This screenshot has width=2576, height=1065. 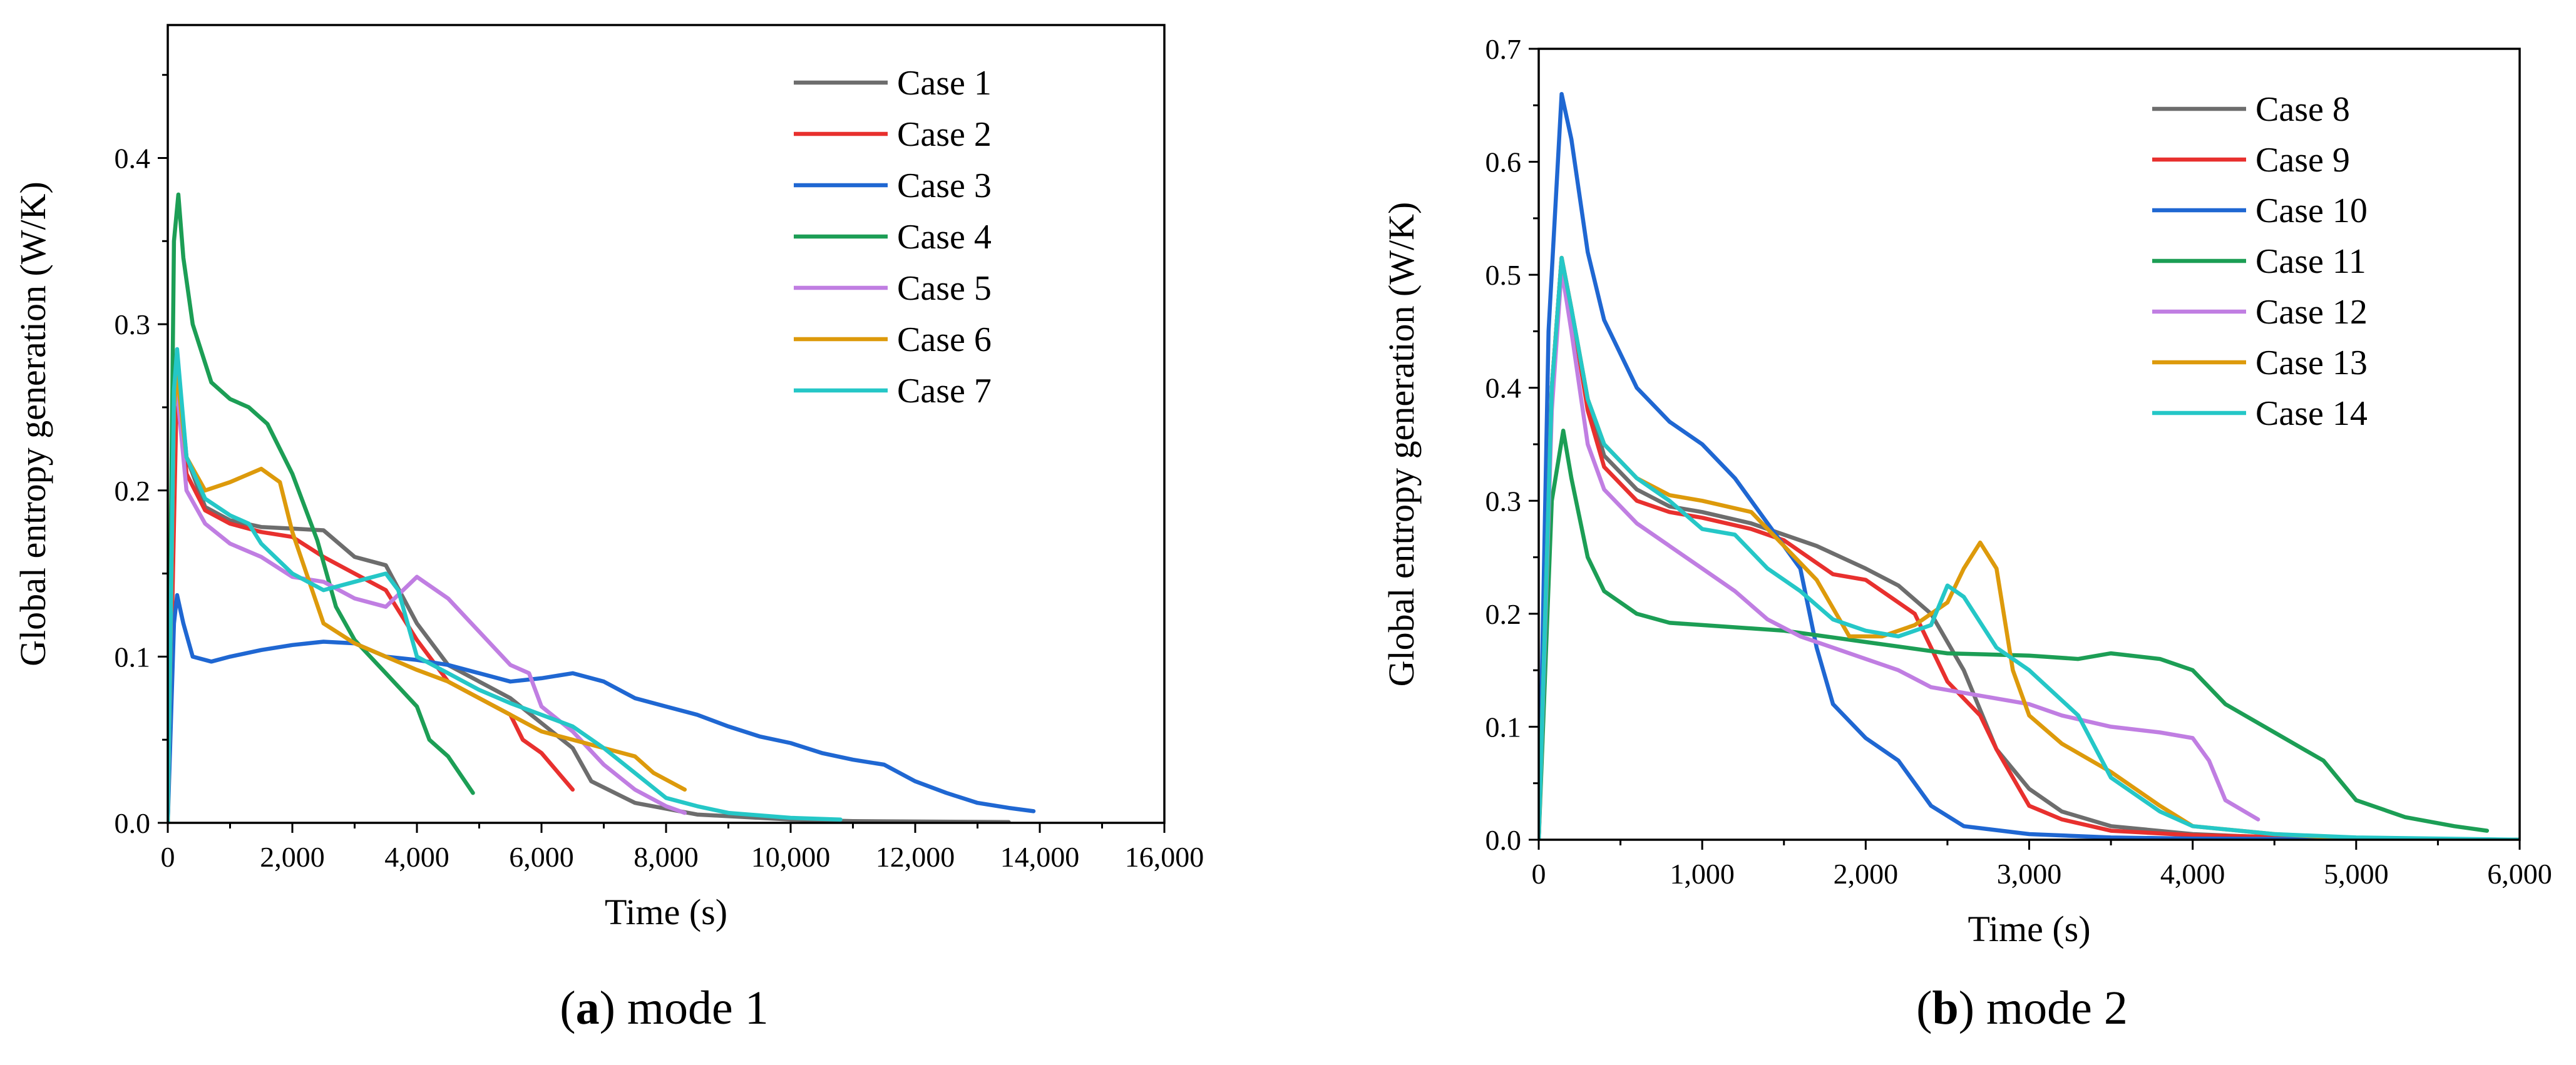 I want to click on y-tick-label: 0.7, so click(x=1504, y=49).